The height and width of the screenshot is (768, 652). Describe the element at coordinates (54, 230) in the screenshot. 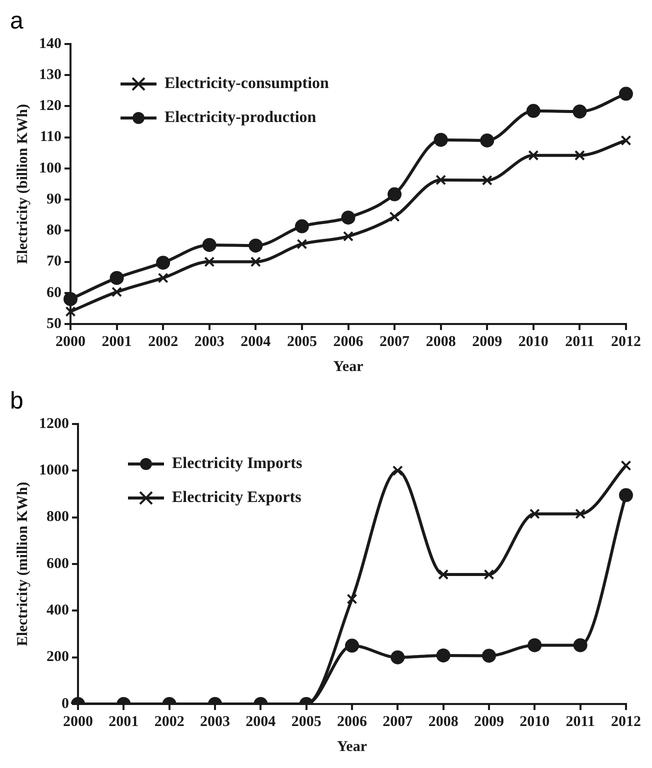

I see `y-tick-label: 80` at that location.